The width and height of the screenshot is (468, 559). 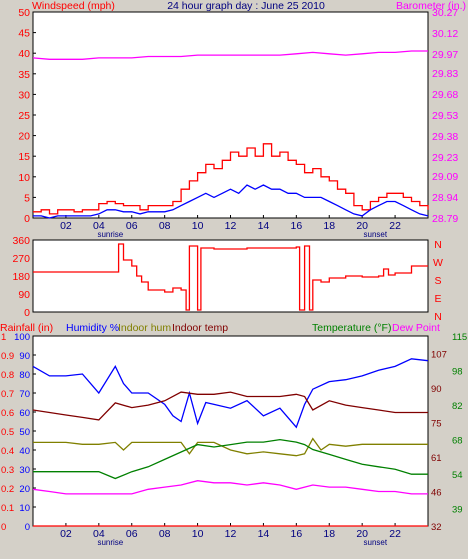 I want to click on windspeed-tick-label: 15, so click(x=24, y=157).